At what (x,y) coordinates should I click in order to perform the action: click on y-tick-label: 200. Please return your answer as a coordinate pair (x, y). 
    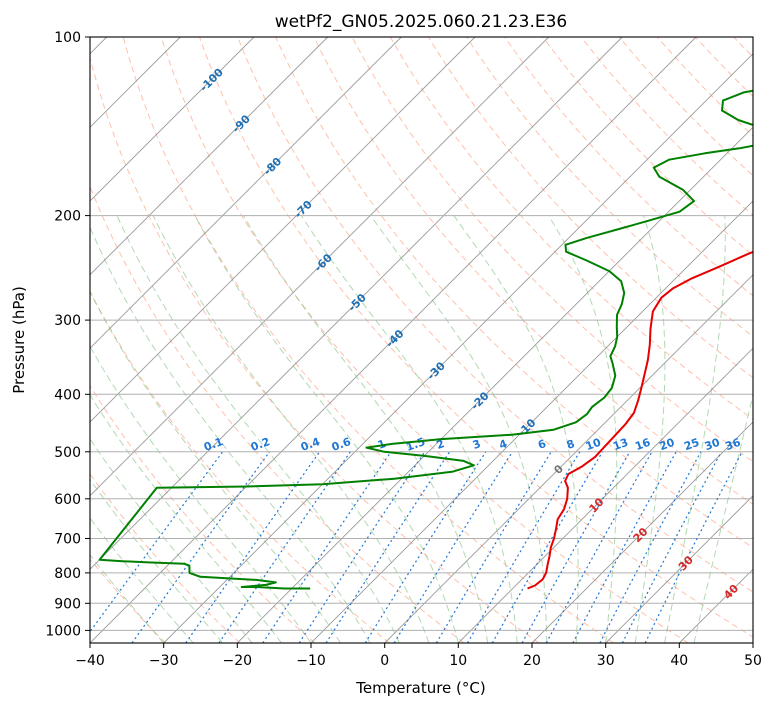
    Looking at the image, I should click on (67, 217).